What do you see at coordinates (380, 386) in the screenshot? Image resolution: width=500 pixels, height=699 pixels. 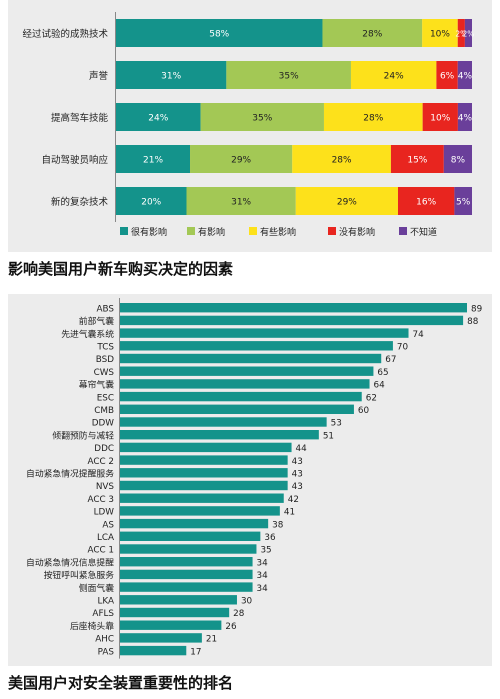 I see `value-label: 64` at bounding box center [380, 386].